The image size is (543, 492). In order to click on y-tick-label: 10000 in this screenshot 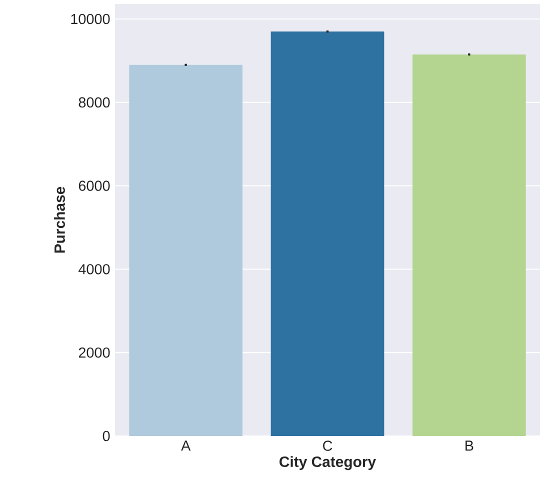, I will do `click(90, 19)`.